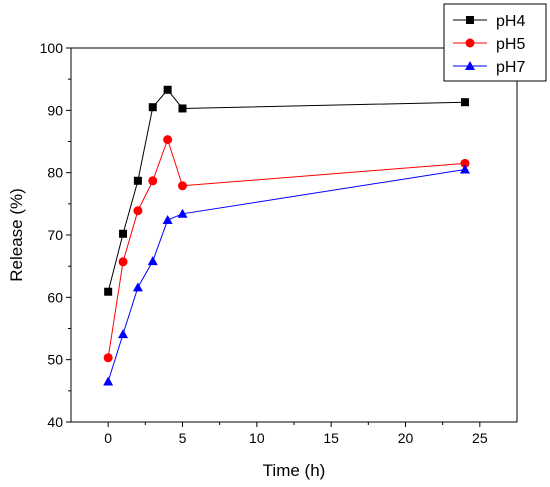  Describe the element at coordinates (489, 21) in the screenshot. I see `legend-item-ph4: pH4` at that location.